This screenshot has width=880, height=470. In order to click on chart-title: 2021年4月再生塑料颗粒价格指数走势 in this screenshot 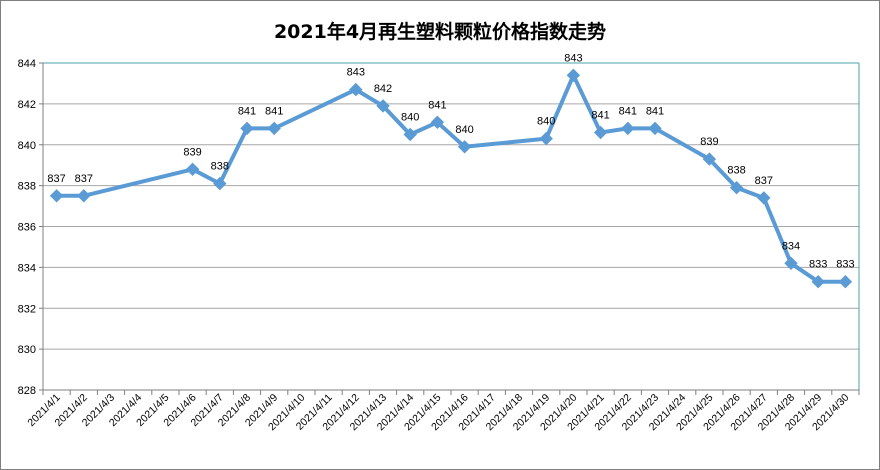, I will do `click(440, 31)`.